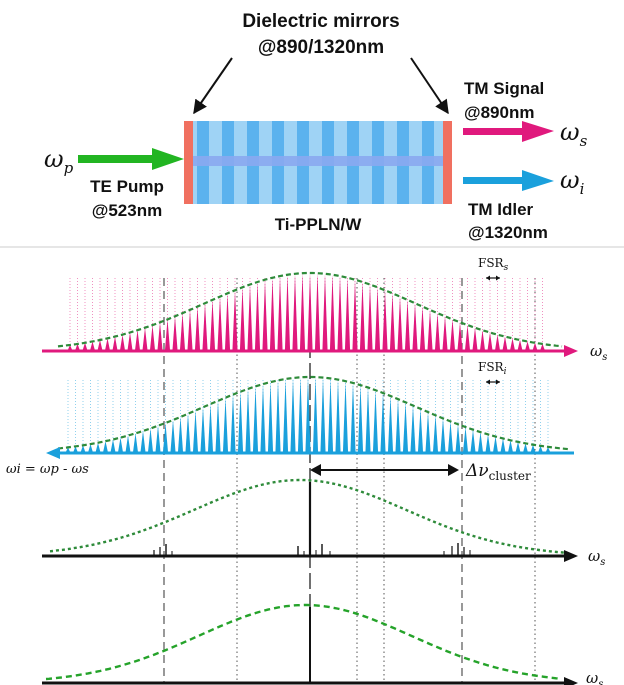 The height and width of the screenshot is (685, 624). What do you see at coordinates (321, 47) in the screenshot?
I see `mirrors-label-line2: @890/1320nm` at bounding box center [321, 47].